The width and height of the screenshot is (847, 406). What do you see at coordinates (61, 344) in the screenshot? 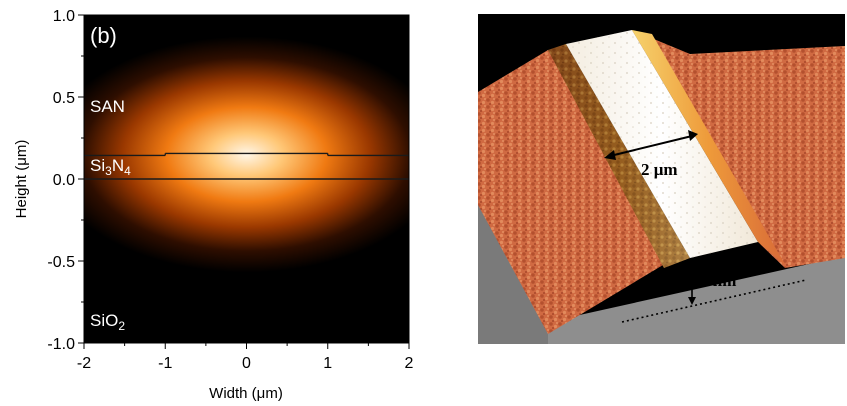
I see `y-tick-label: -1.0` at bounding box center [61, 344].